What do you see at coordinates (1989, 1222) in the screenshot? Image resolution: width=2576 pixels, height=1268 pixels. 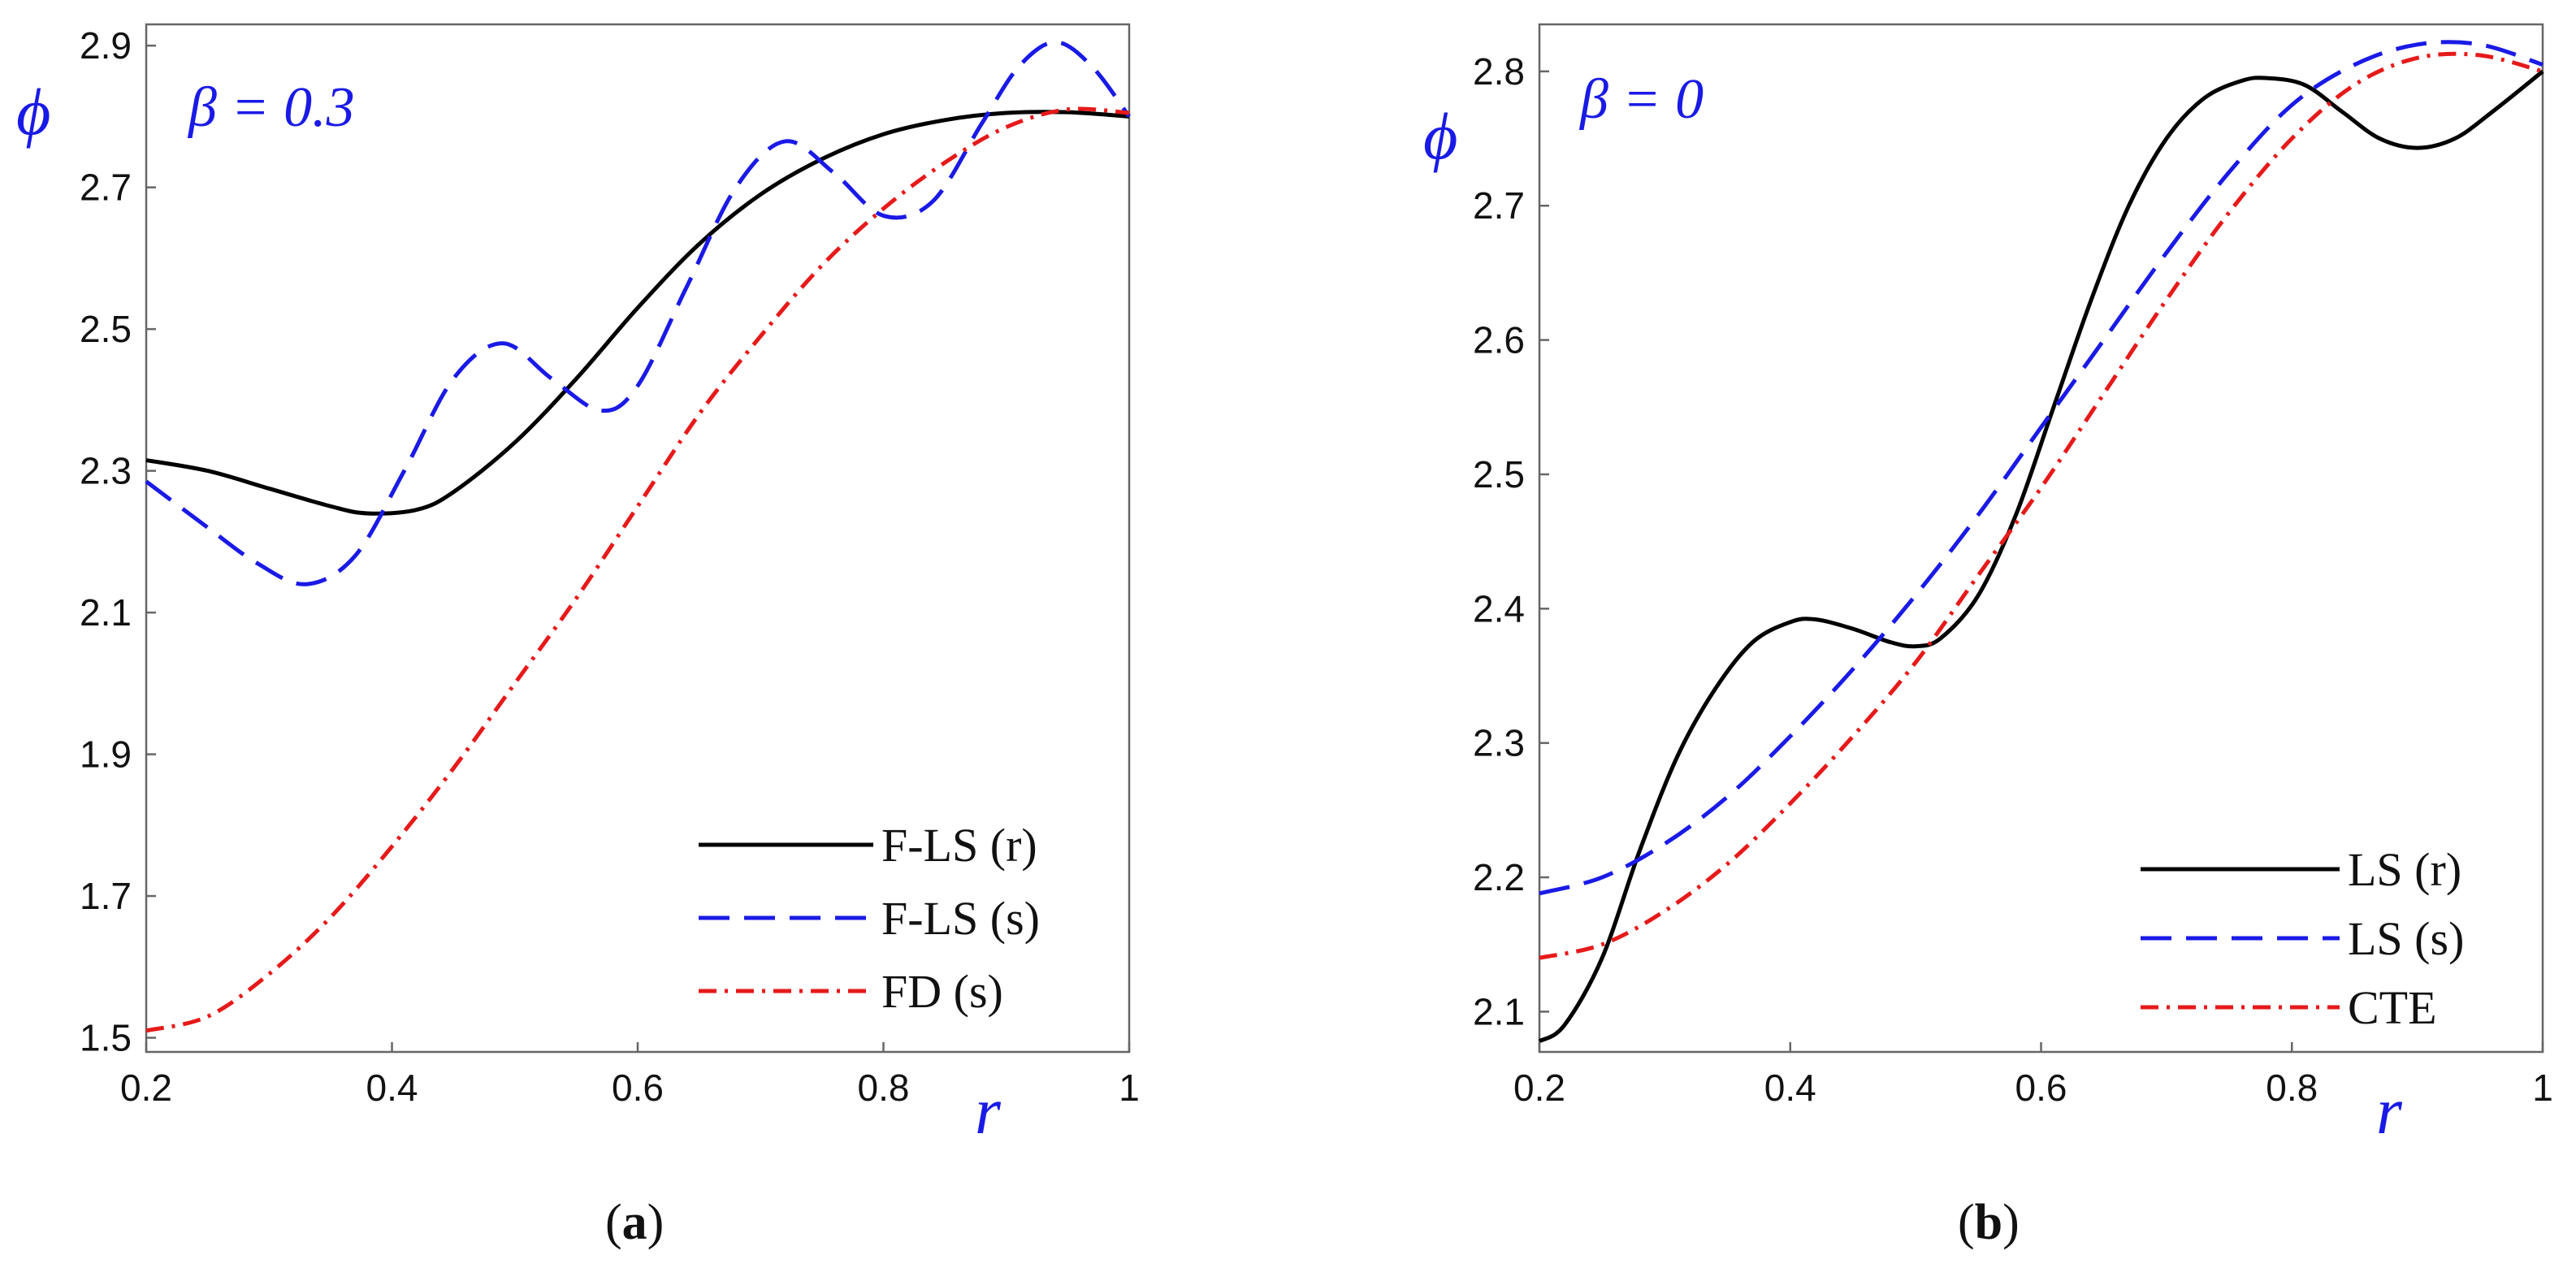 I see `caption-b: (b)` at bounding box center [1989, 1222].